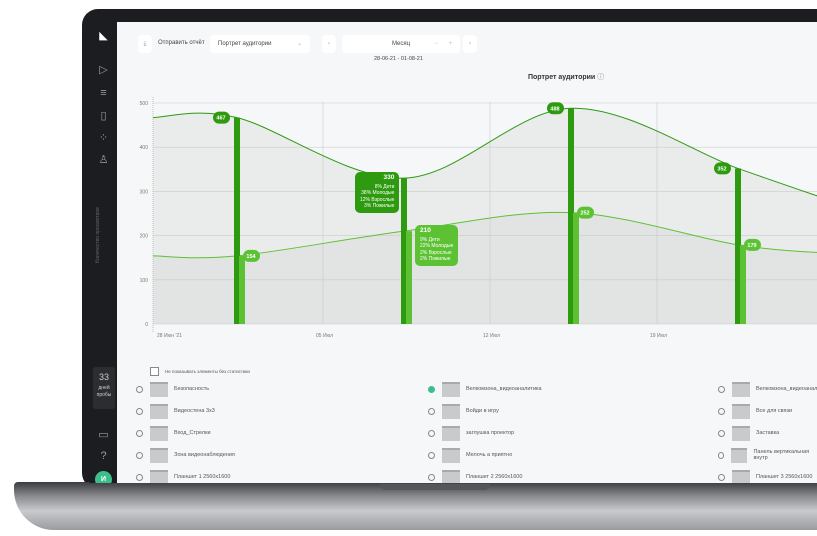  Describe the element at coordinates (774, 411) in the screenshot. I see `list-item-label: Все для связи` at that location.